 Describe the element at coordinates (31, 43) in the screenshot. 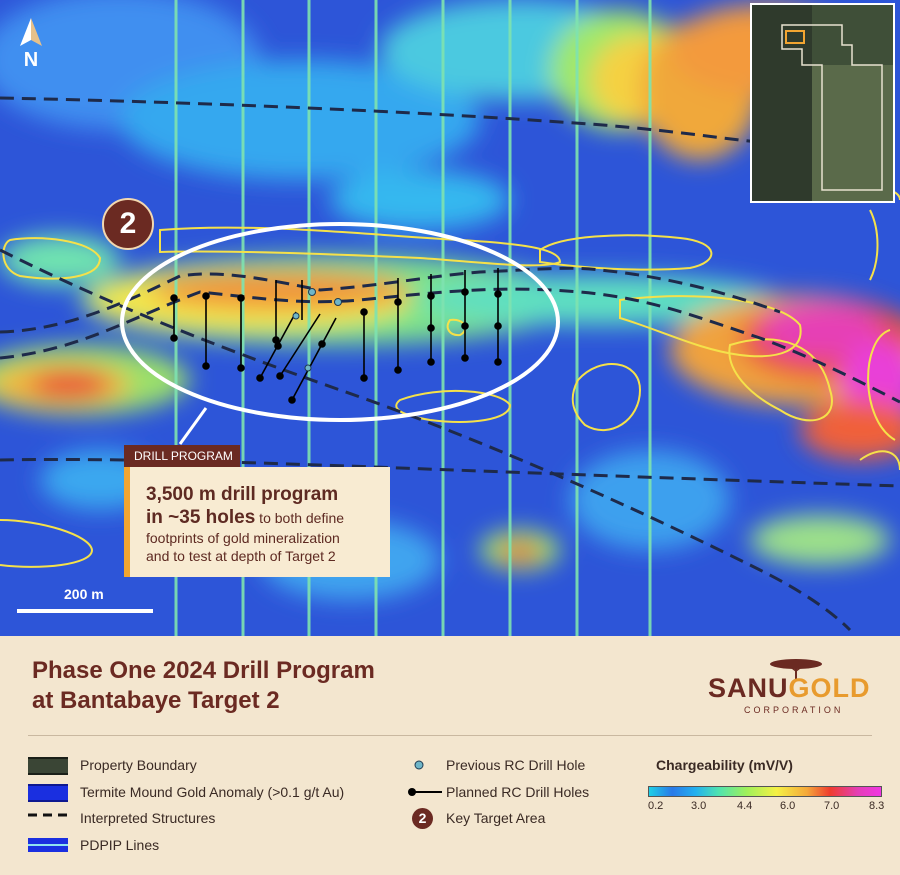

I see `north-arrow-icon: N` at that location.